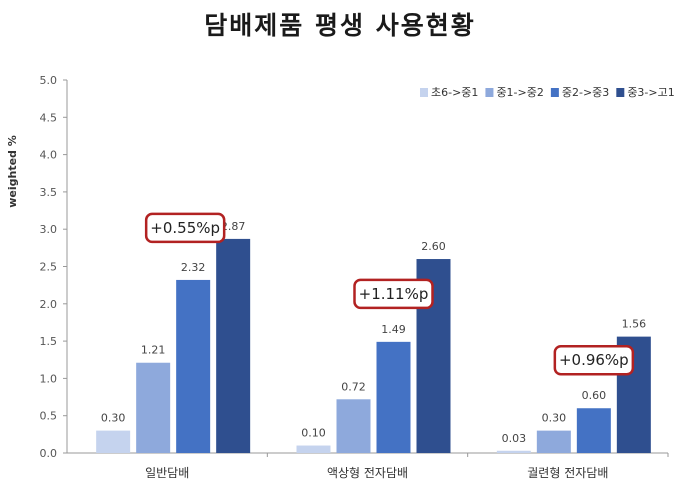 This screenshot has height=491, width=680. What do you see at coordinates (49, 80) in the screenshot?
I see `y-tick-label: 5.0` at bounding box center [49, 80].